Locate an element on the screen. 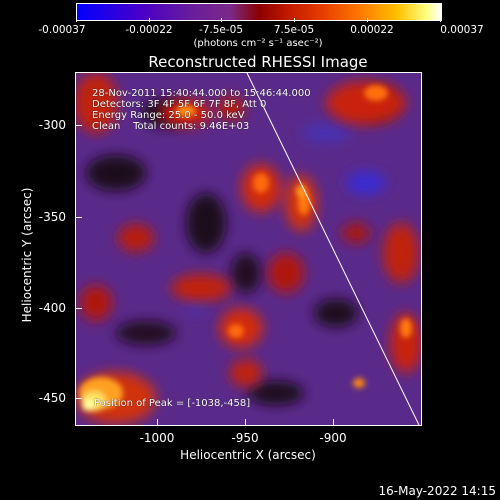  x-tick-label: -950 is located at coordinates (245, 438).